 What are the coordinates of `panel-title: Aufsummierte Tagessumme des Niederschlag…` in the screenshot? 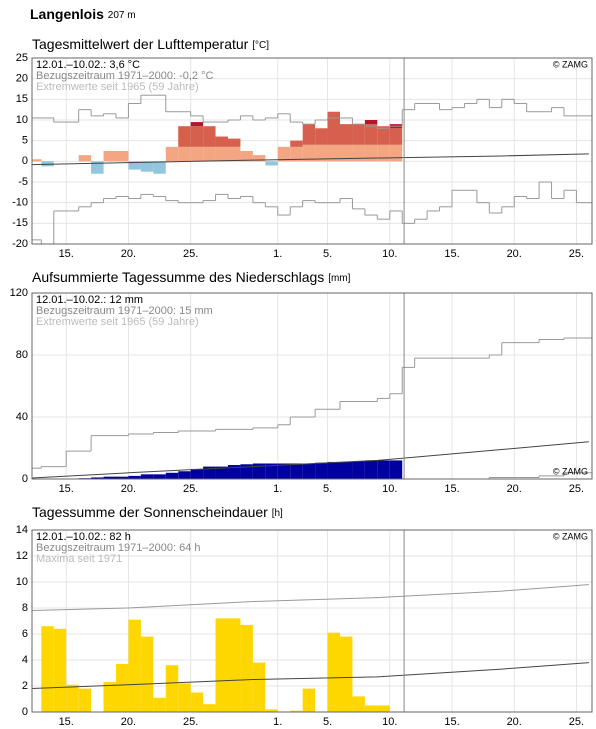 It's located at (191, 277).